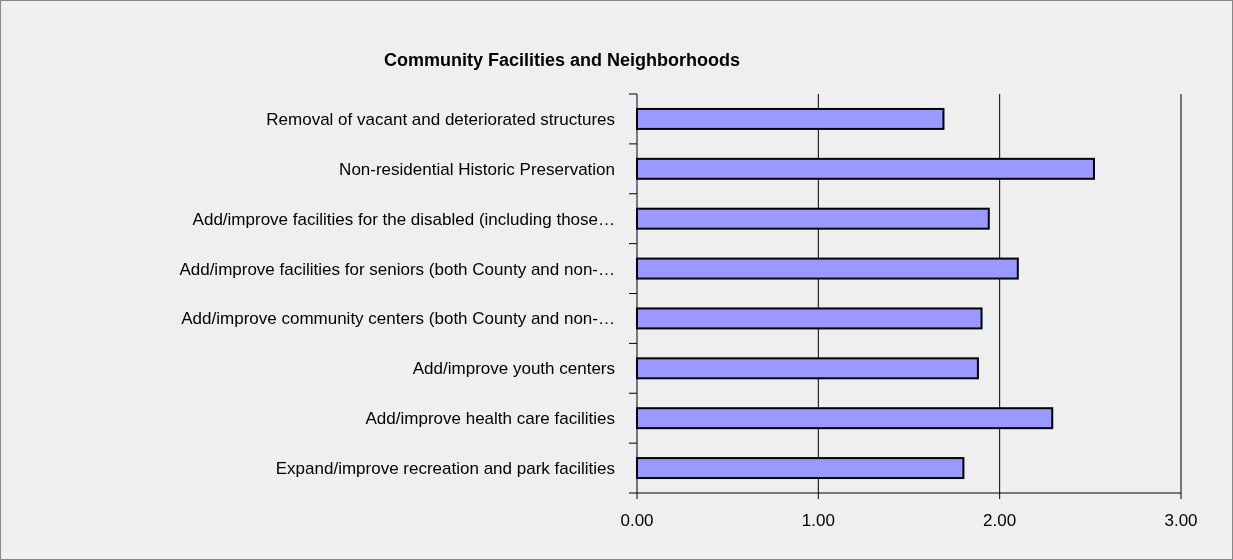 Image resolution: width=1233 pixels, height=560 pixels. I want to click on y-tick-label: Expand/improve recreation and park facilities, so click(445, 469).